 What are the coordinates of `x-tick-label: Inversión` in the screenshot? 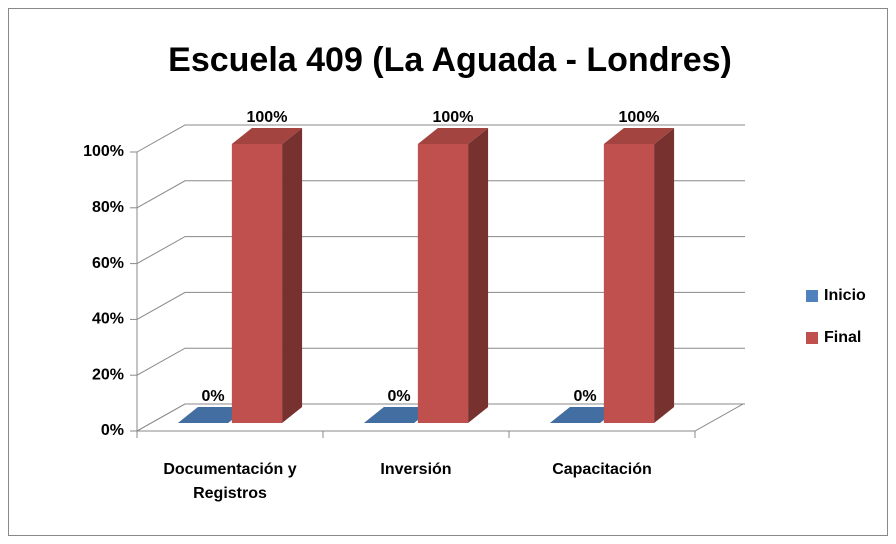 It's located at (416, 469).